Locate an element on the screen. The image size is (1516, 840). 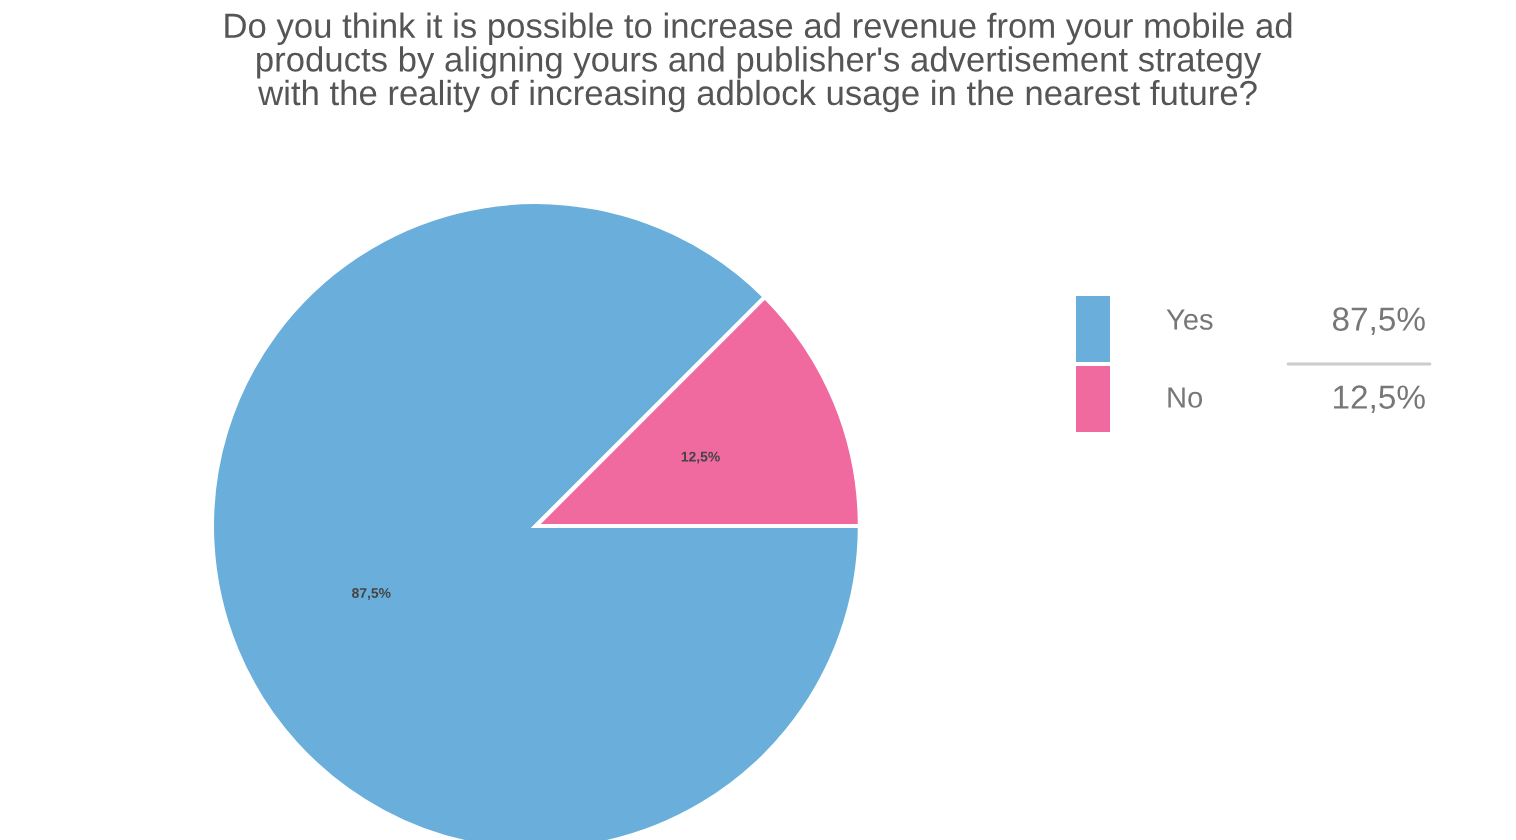
legend-label: No is located at coordinates (1185, 397).